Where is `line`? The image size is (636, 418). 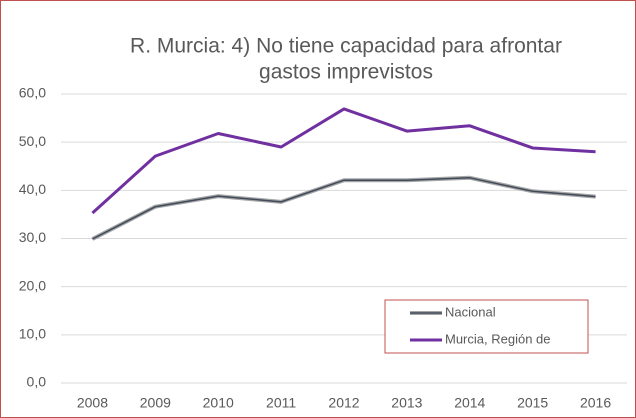 line is located at coordinates (344, 208).